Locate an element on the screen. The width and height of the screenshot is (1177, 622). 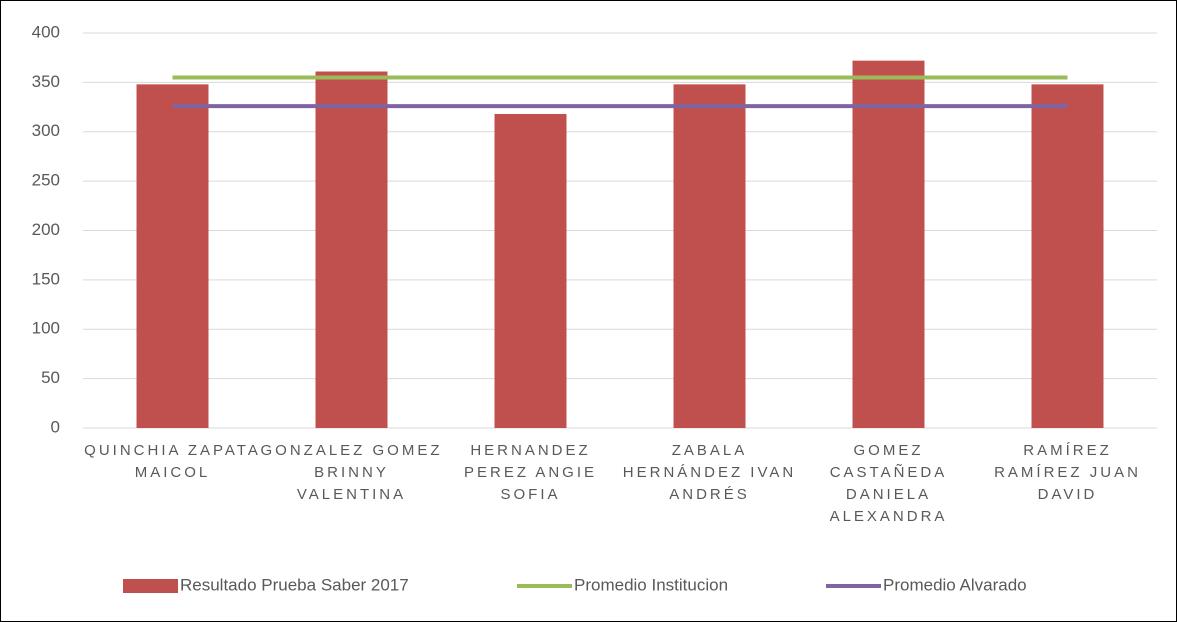
x-tick-label-box: HERNANDEZ PEREZ ANGIE SOFIA is located at coordinates (530, 472).